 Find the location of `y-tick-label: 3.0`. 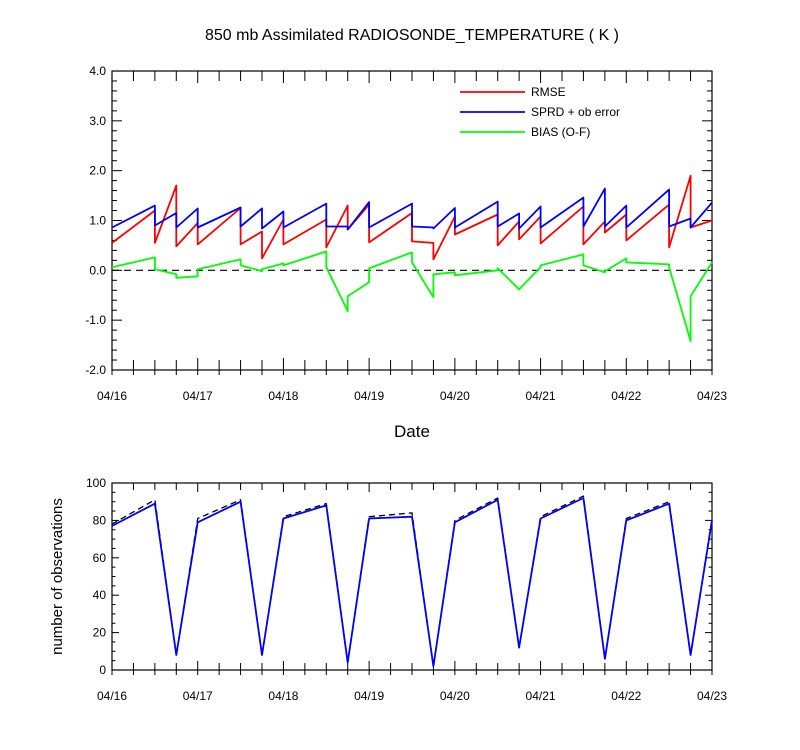

y-tick-label: 3.0 is located at coordinates (97, 121).